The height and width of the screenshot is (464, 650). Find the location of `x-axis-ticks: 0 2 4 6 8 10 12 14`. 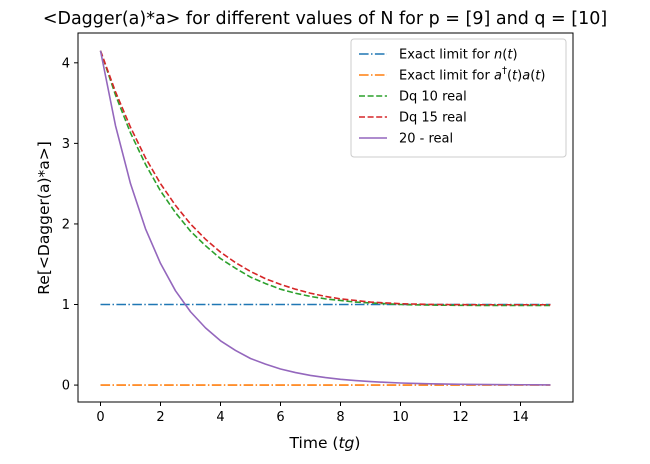

x-axis-ticks: 0 2 4 6 8 10 12 14 is located at coordinates (312, 413).